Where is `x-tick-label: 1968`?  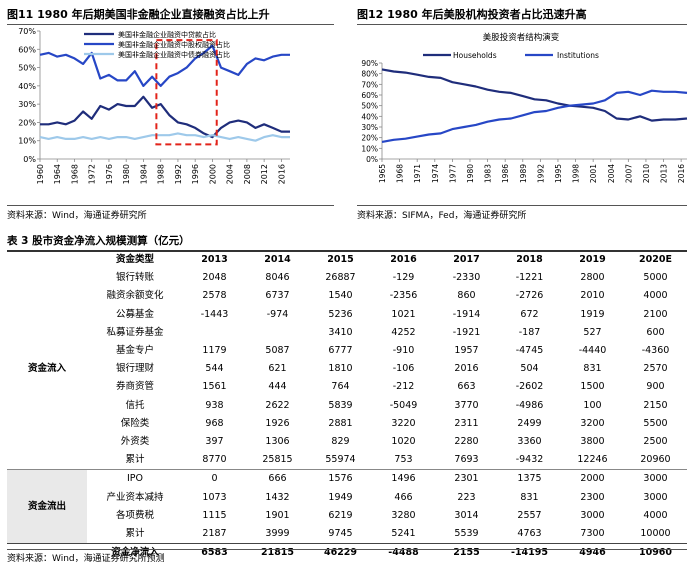
x-tick-label: 1968 is located at coordinates (74, 174).